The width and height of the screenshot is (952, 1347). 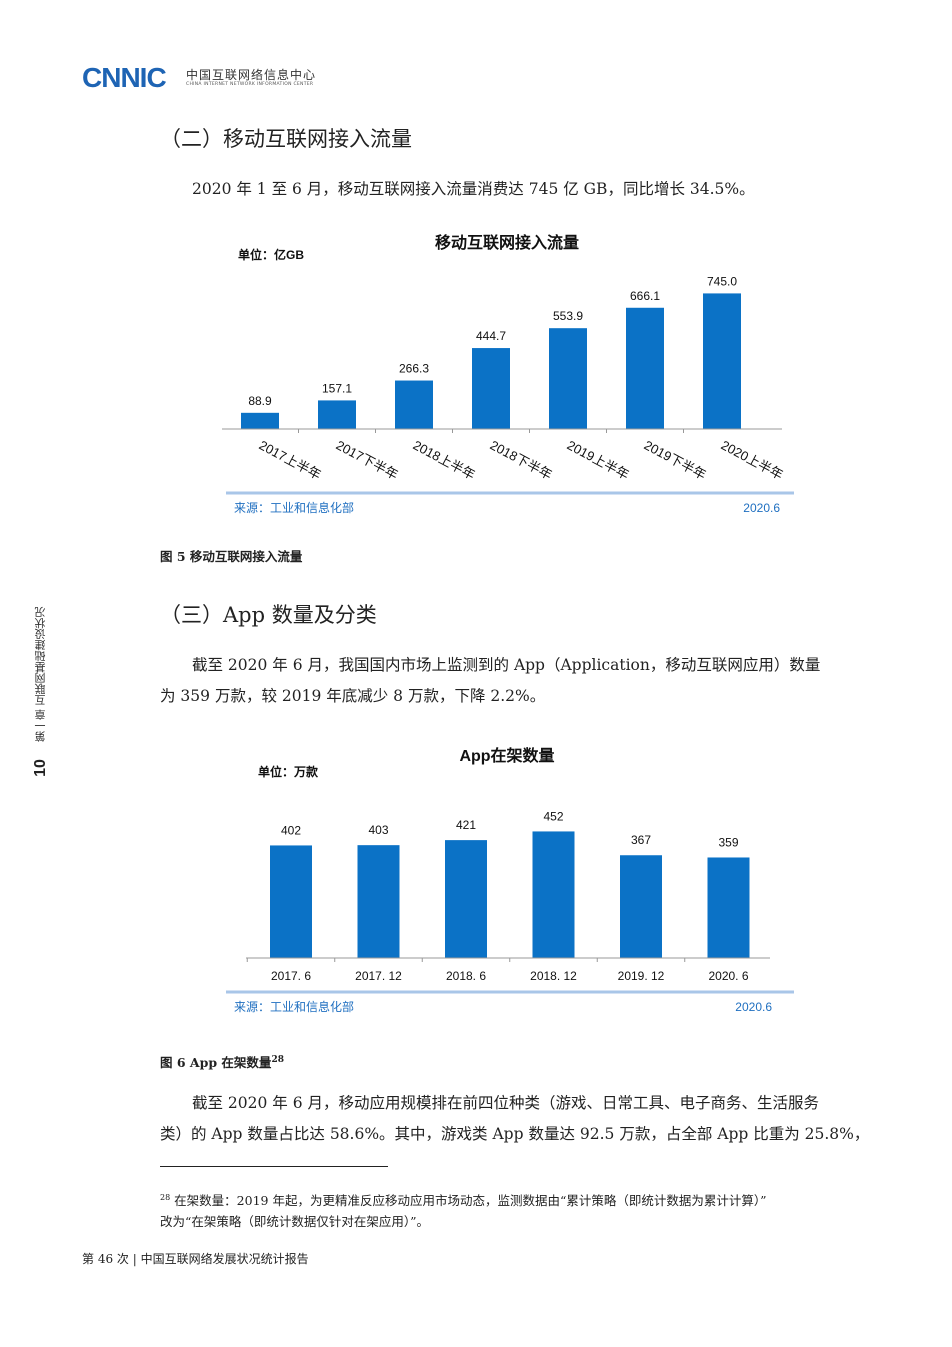 I want to click on data-label: 403, so click(x=378, y=830).